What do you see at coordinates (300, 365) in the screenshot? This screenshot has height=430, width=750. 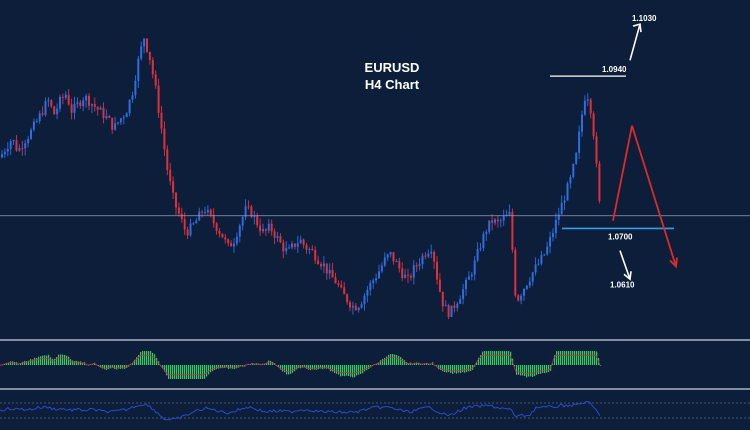 I see `macd-signal-line` at bounding box center [300, 365].